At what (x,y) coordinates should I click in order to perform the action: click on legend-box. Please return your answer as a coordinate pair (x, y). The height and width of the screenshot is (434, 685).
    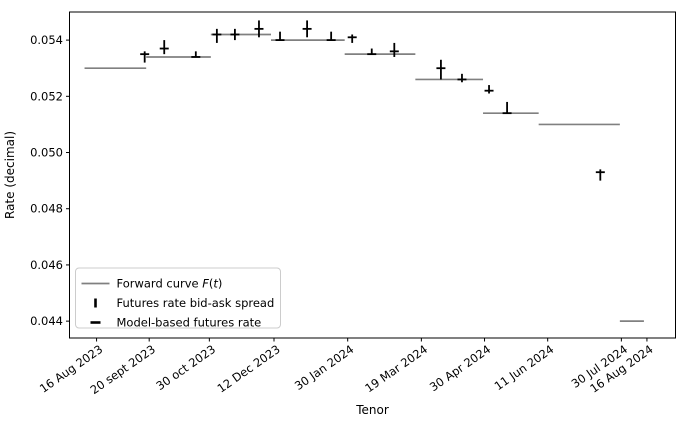
    Looking at the image, I should click on (178, 298).